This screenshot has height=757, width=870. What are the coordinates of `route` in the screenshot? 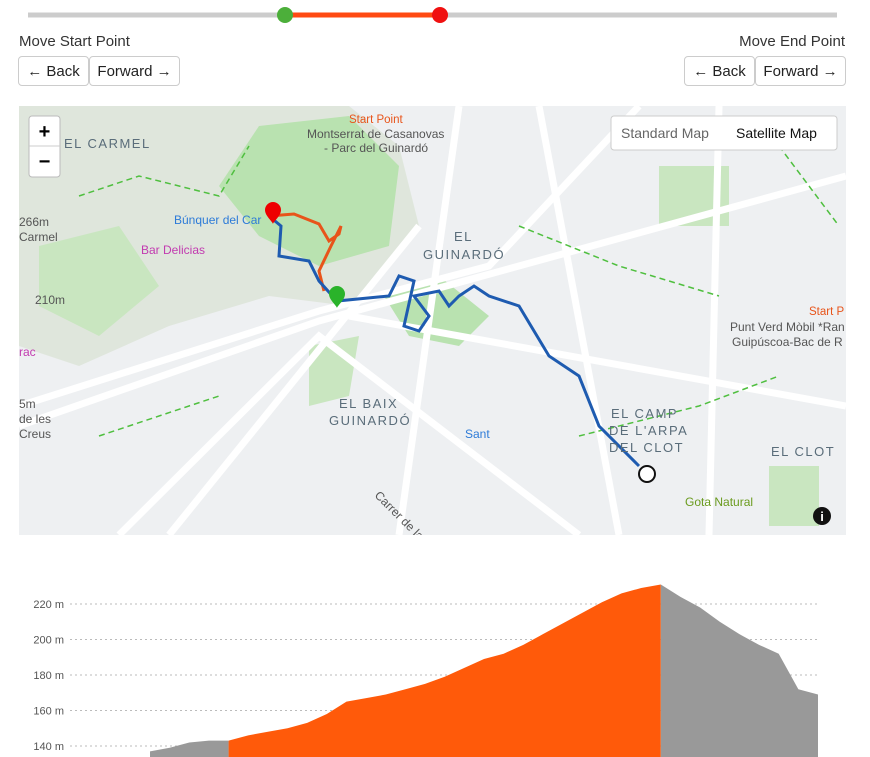 It's located at (454, 341).